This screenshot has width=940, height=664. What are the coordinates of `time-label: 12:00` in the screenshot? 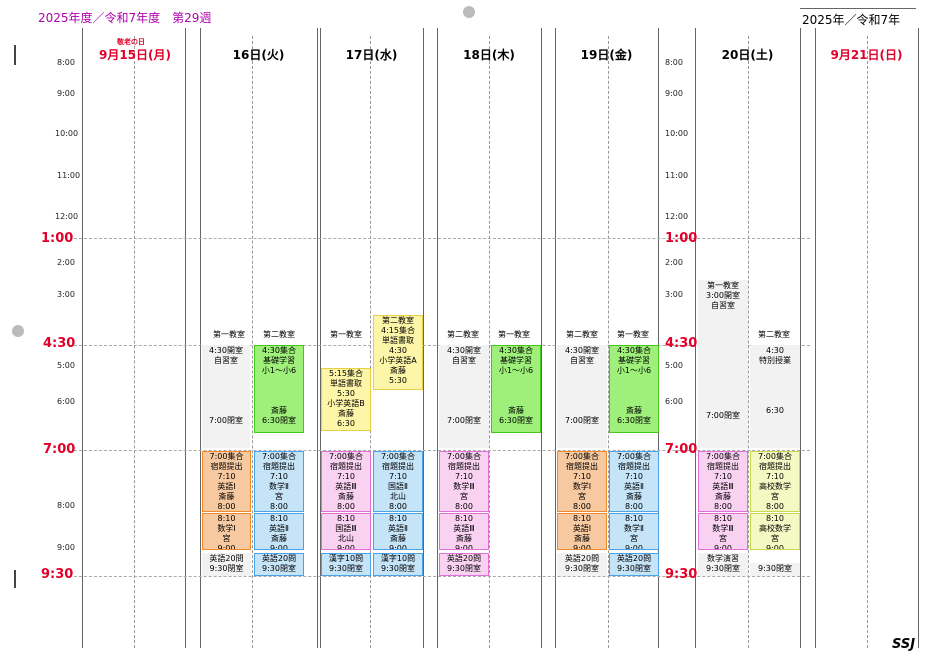 It's located at (67, 216).